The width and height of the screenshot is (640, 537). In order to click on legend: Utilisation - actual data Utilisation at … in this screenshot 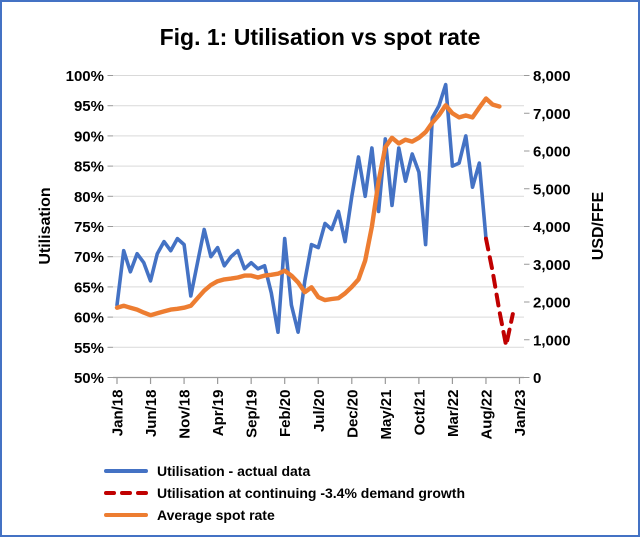, I will do `click(284, 493)`.